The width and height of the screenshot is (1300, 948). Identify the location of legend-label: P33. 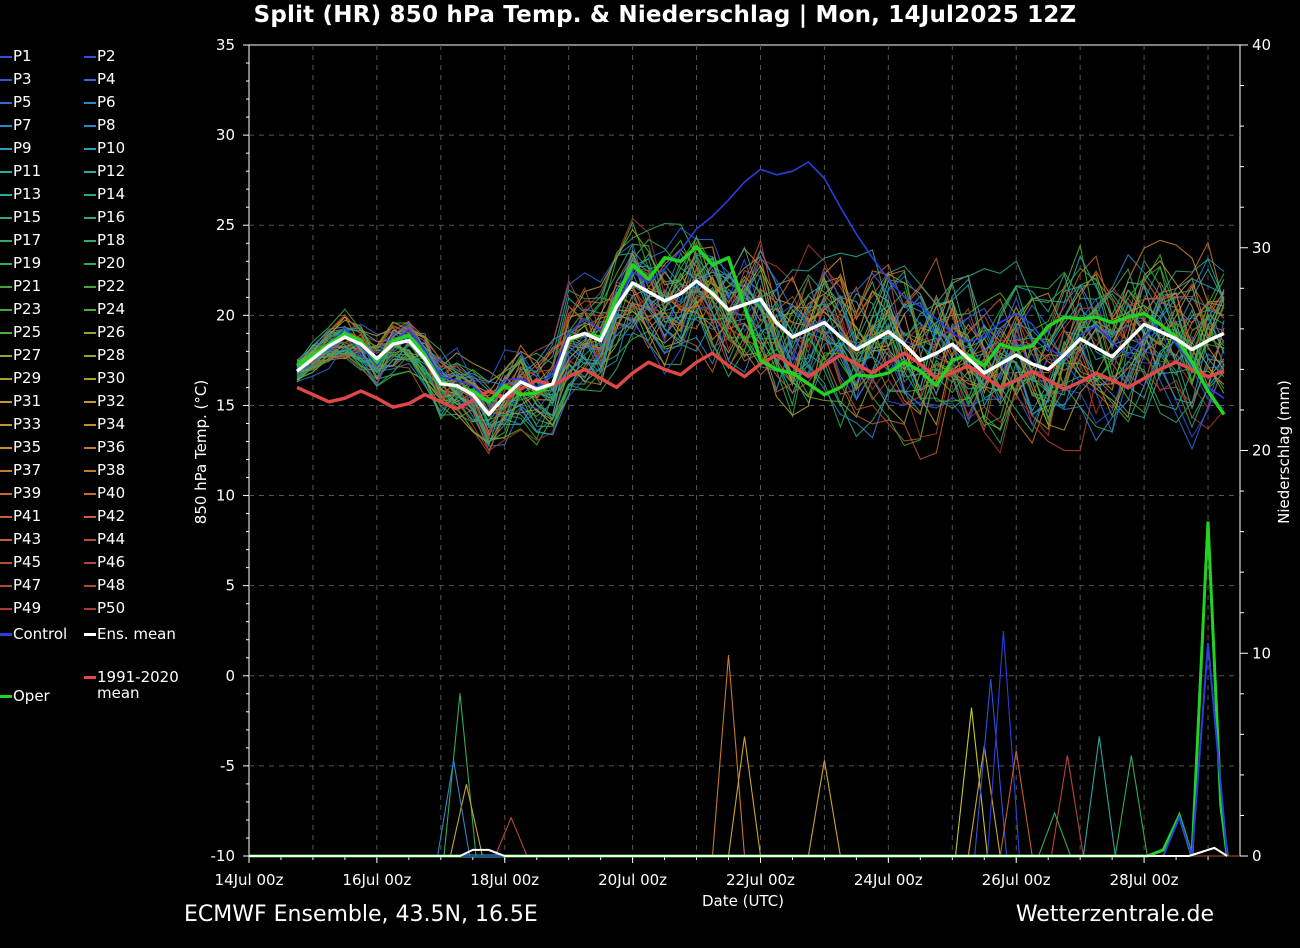
(27, 424).